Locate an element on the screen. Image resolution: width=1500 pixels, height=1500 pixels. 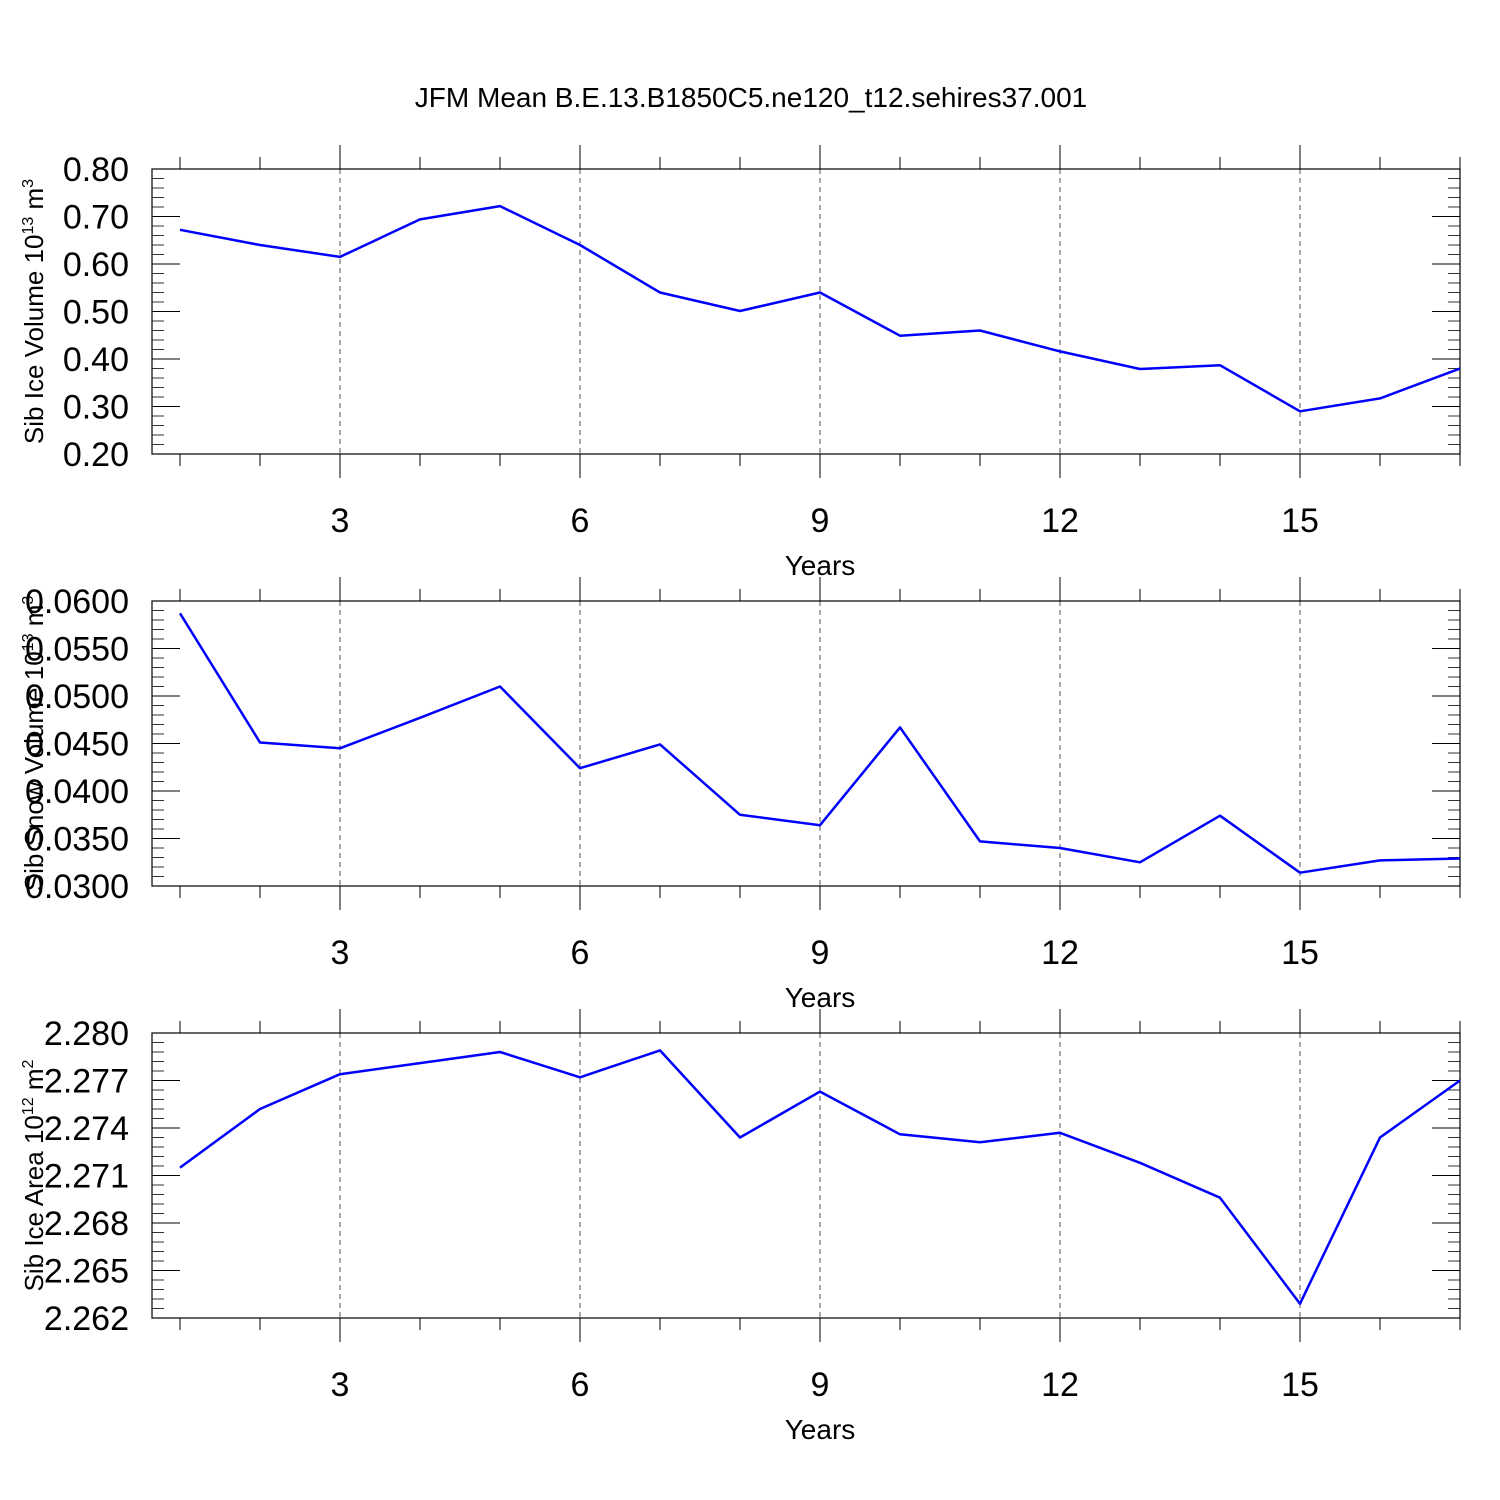
y-axis-label-part: Sib Snow Volume 10 is located at coordinates (34, 771).